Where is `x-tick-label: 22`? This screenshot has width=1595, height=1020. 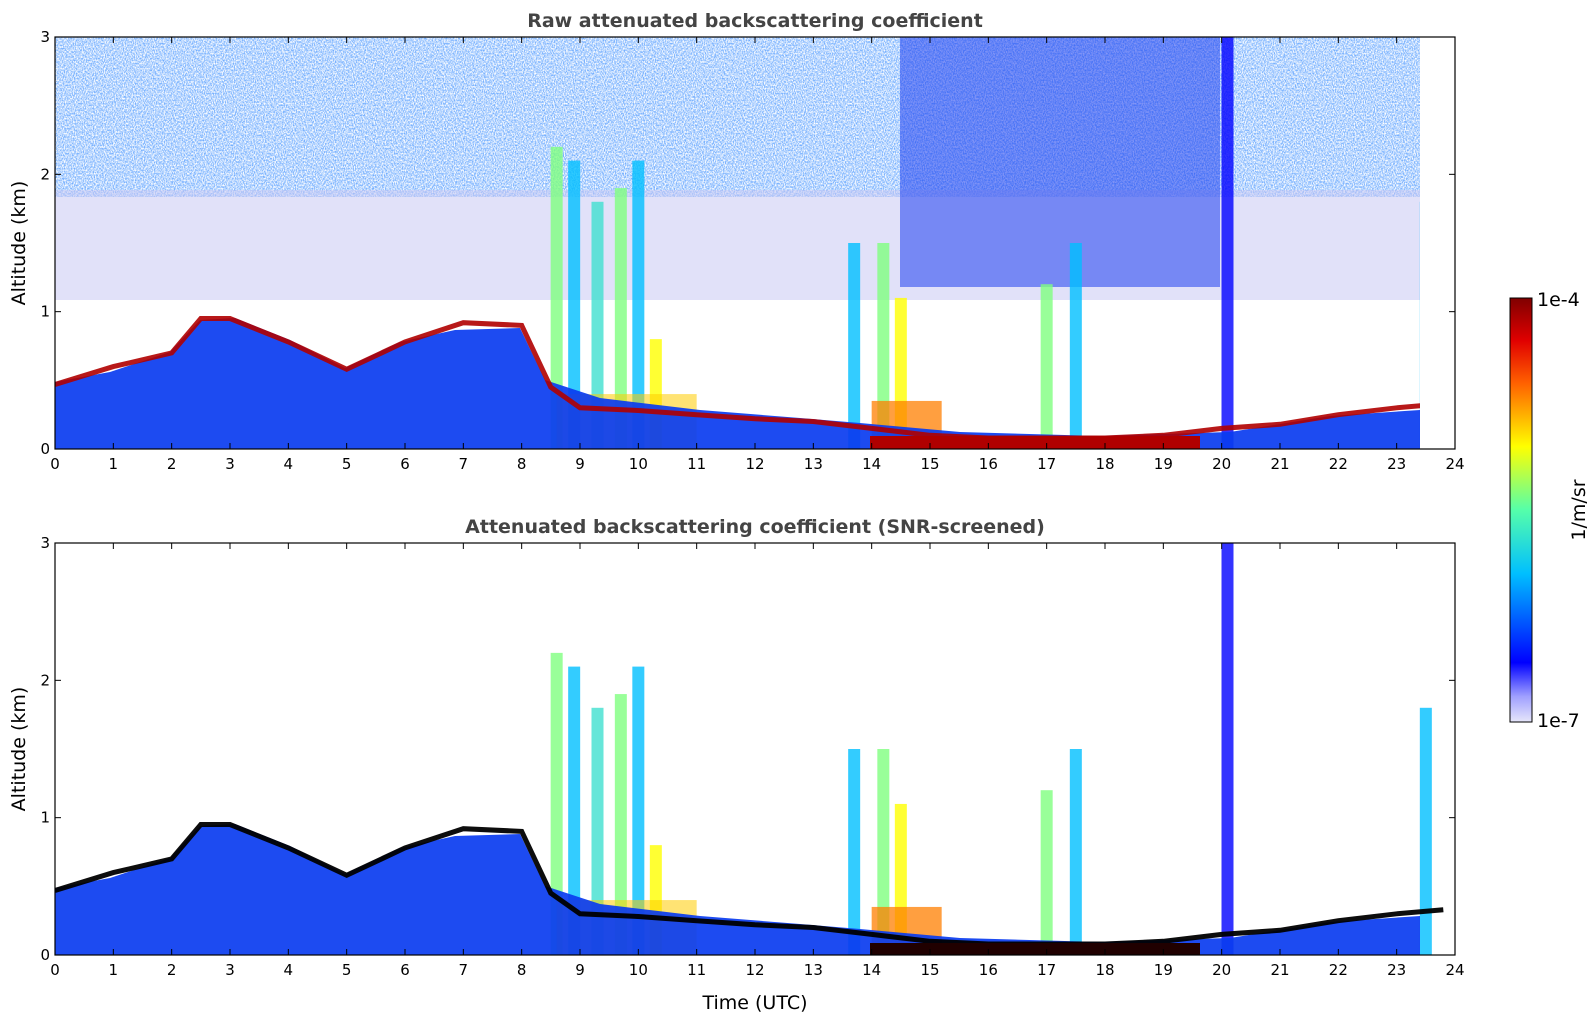 x-tick-label: 22 is located at coordinates (1338, 970).